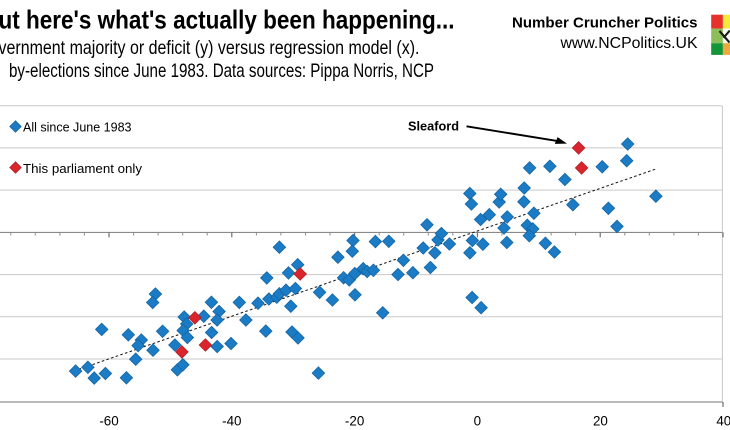  Describe the element at coordinates (83, 168) in the screenshot. I see `svg-text: This parliament only` at that location.